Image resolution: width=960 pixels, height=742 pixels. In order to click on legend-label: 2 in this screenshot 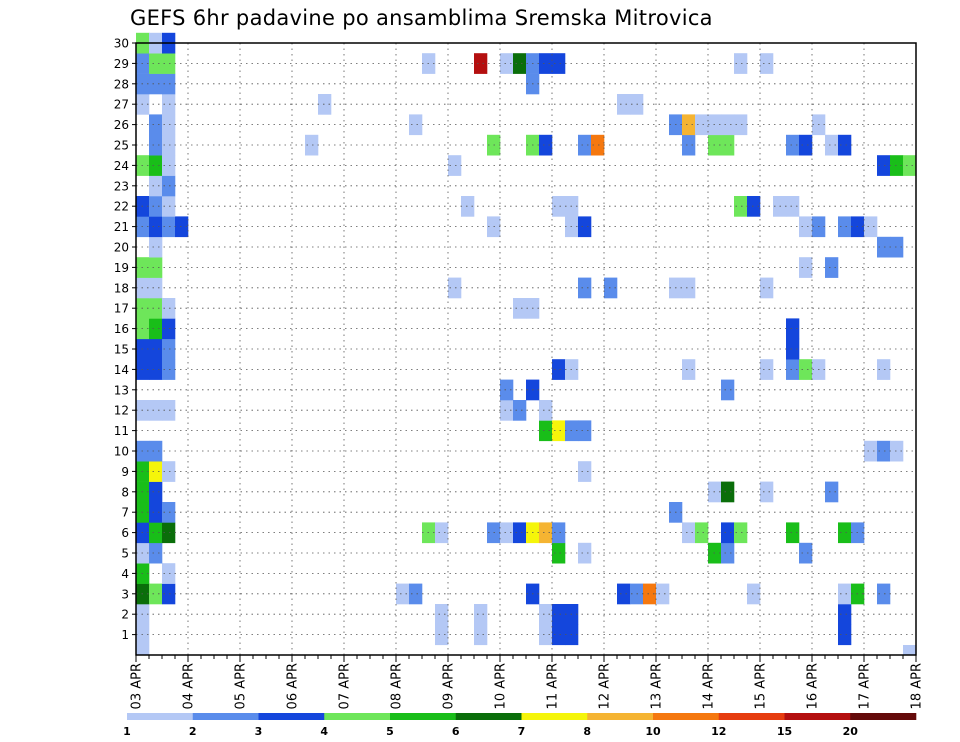, I will do `click(193, 731)`.